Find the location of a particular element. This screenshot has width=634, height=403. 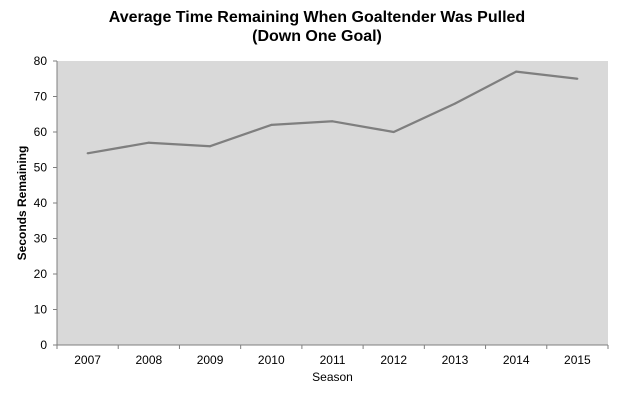

x-tick-label: 2010 is located at coordinates (271, 360).